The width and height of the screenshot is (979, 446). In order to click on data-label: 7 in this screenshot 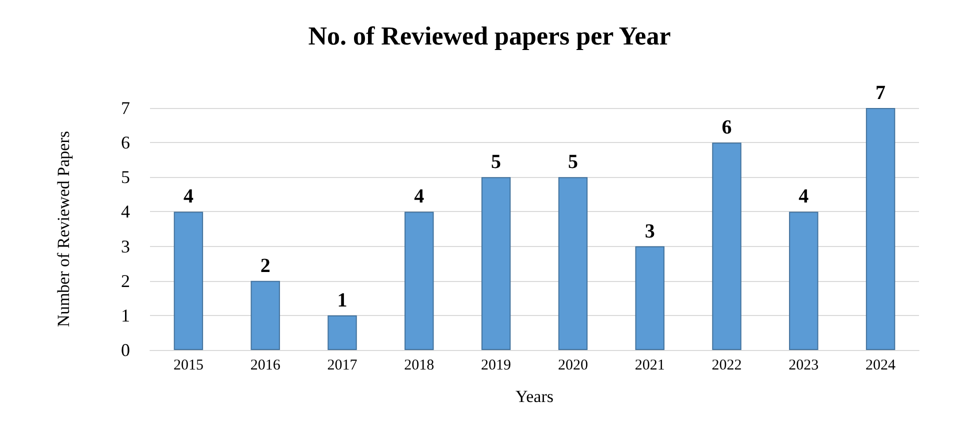, I will do `click(881, 93)`.